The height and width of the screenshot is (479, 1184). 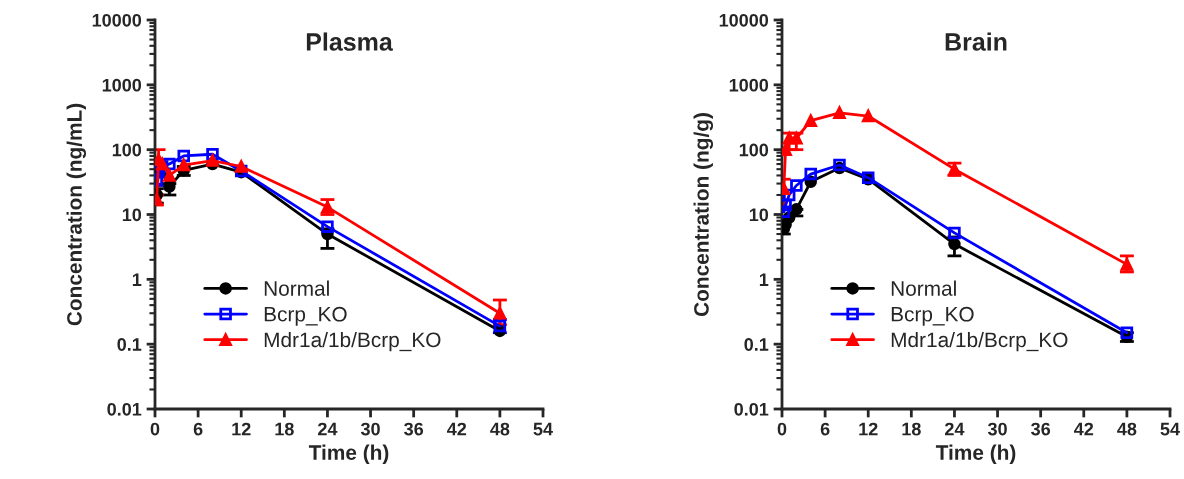 I want to click on chart-title: Brain, so click(x=976, y=41).